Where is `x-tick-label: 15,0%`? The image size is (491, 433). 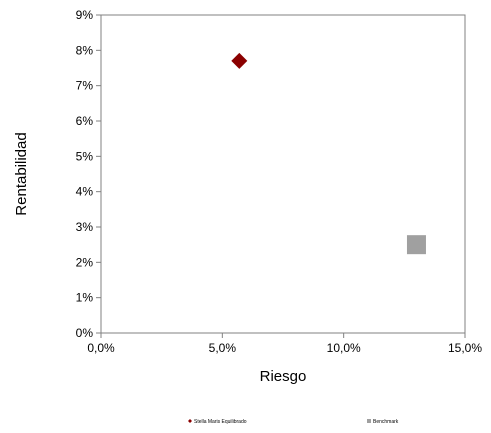 x-tick-label: 15,0% is located at coordinates (465, 348).